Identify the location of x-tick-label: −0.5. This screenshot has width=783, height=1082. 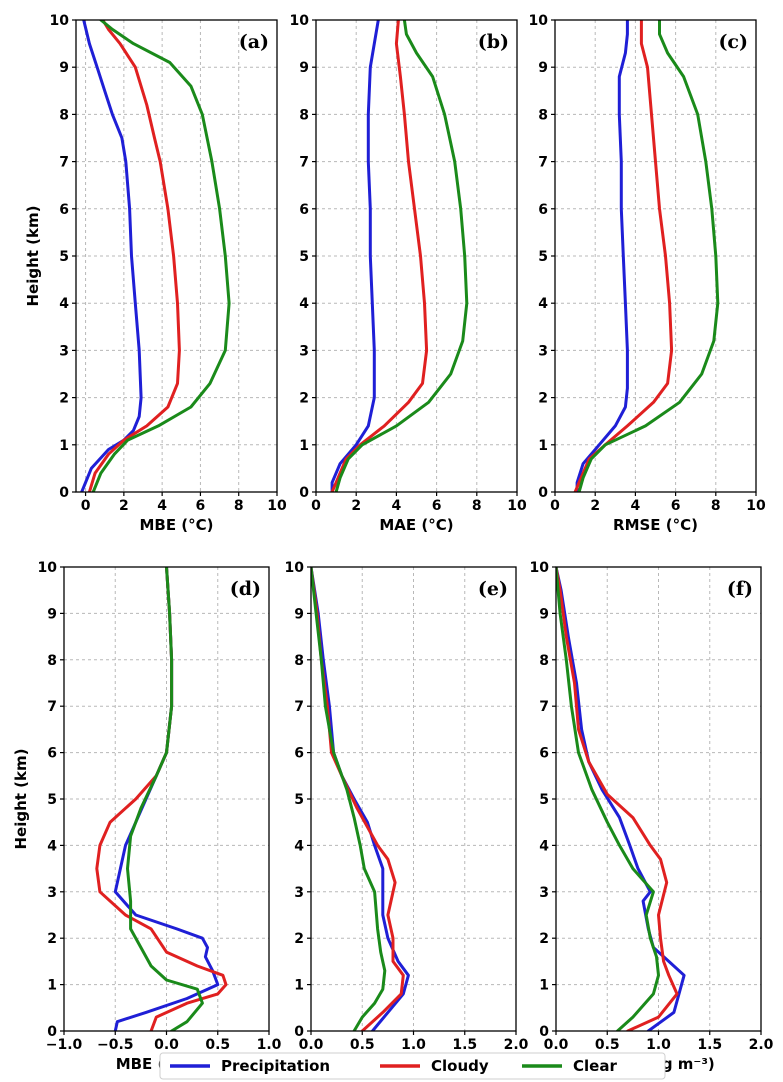
(115, 1045).